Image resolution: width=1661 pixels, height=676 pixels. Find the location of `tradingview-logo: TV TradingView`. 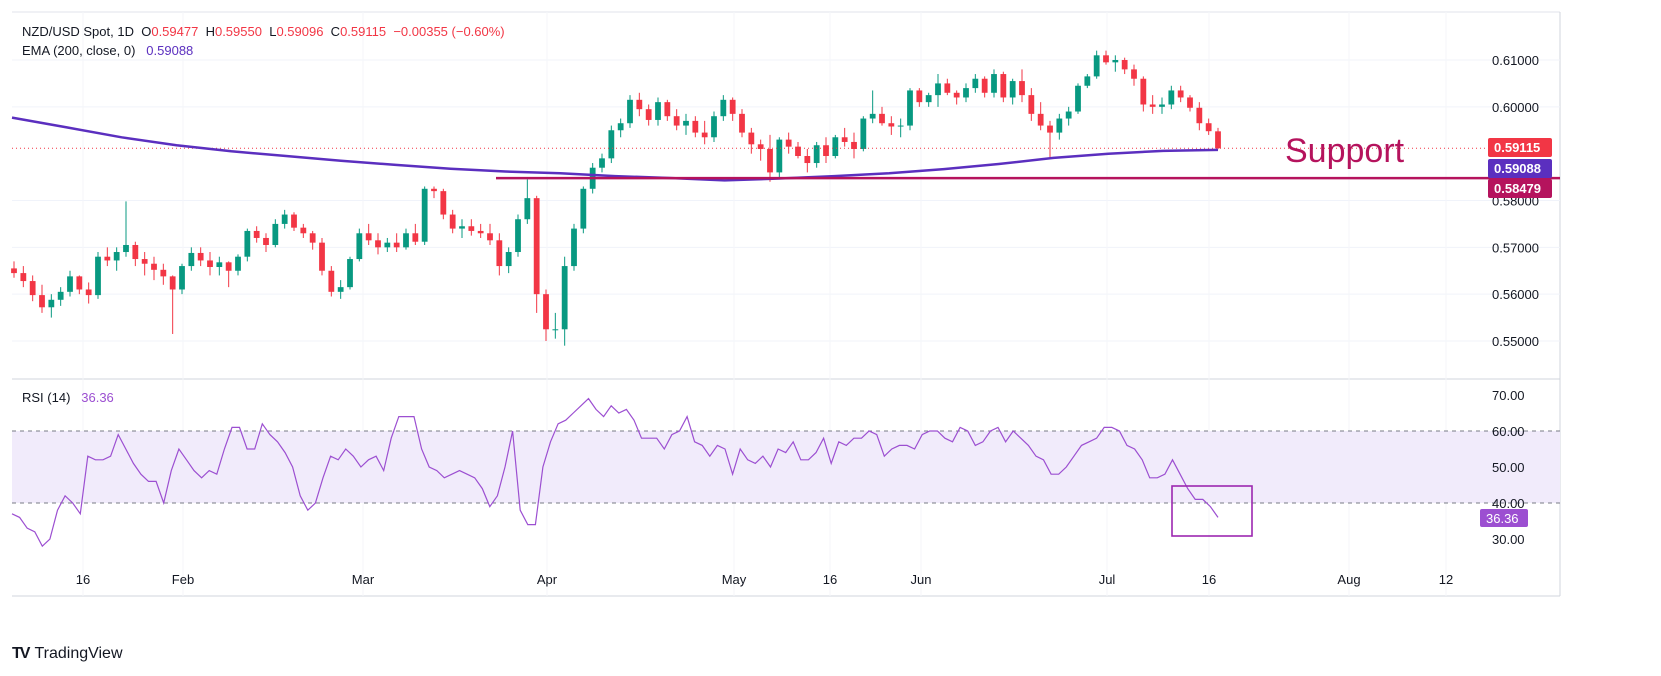

tradingview-logo: TV TradingView is located at coordinates (67, 654).